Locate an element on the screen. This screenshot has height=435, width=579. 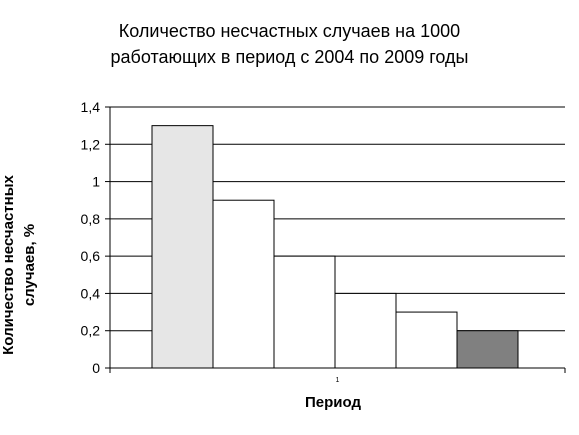
y-axis-label-line-1: Количество несчастных is located at coordinates (8, 265).